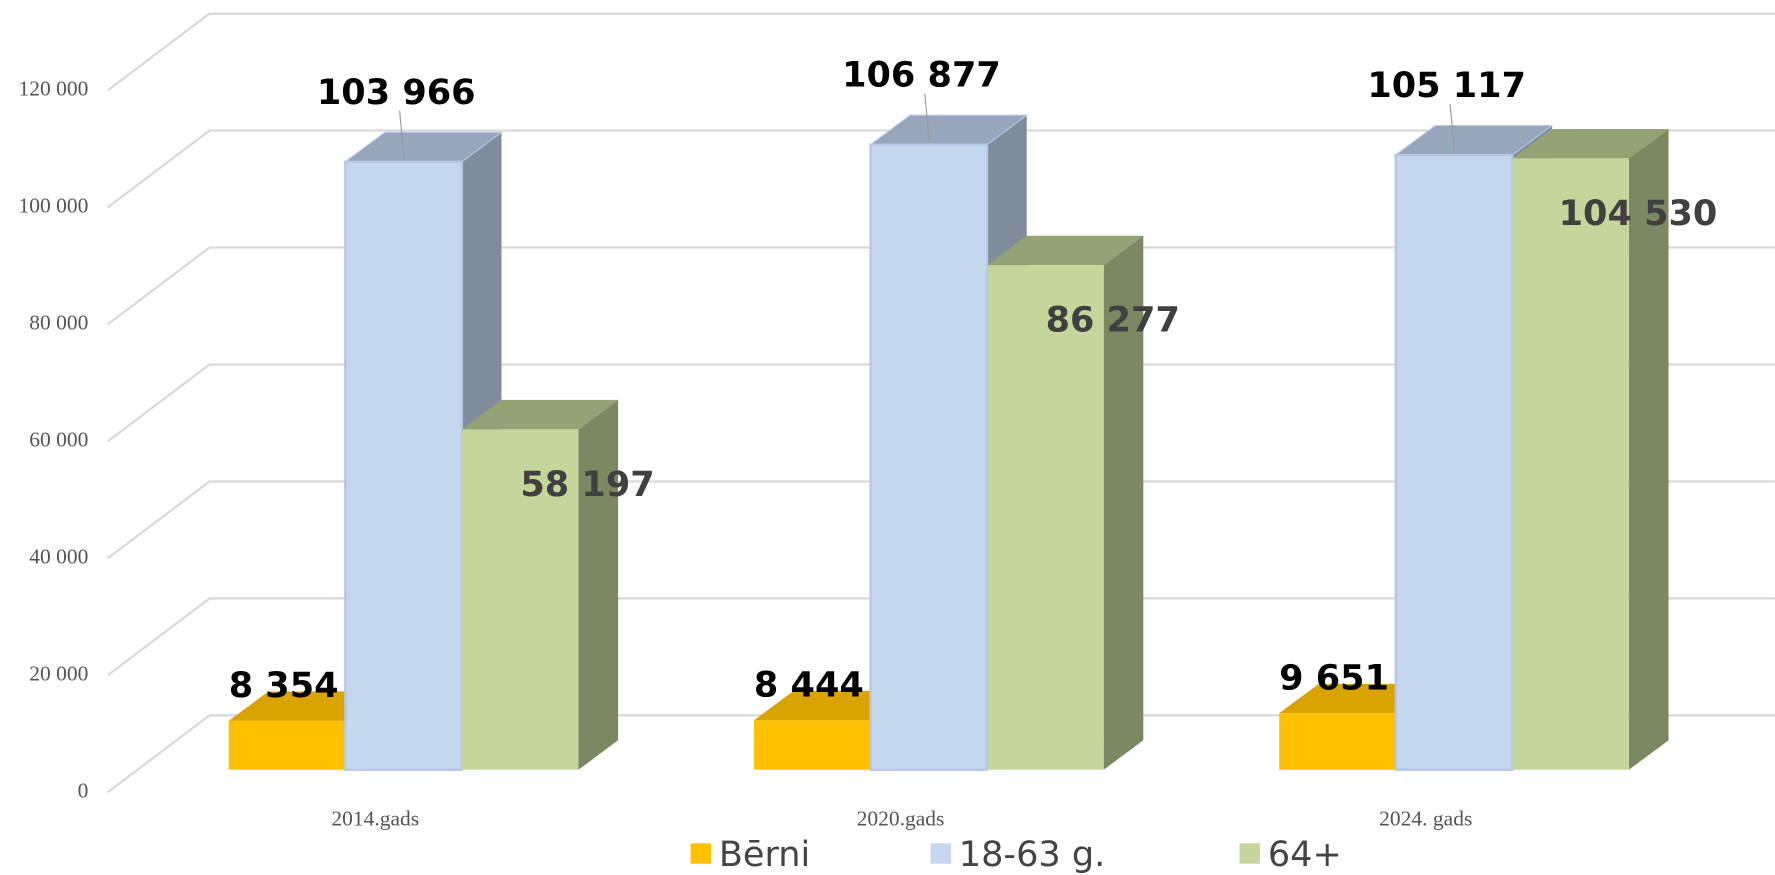 The height and width of the screenshot is (875, 1775). Describe the element at coordinates (53, 205) in the screenshot. I see `y-tick-label: 100 000` at that location.